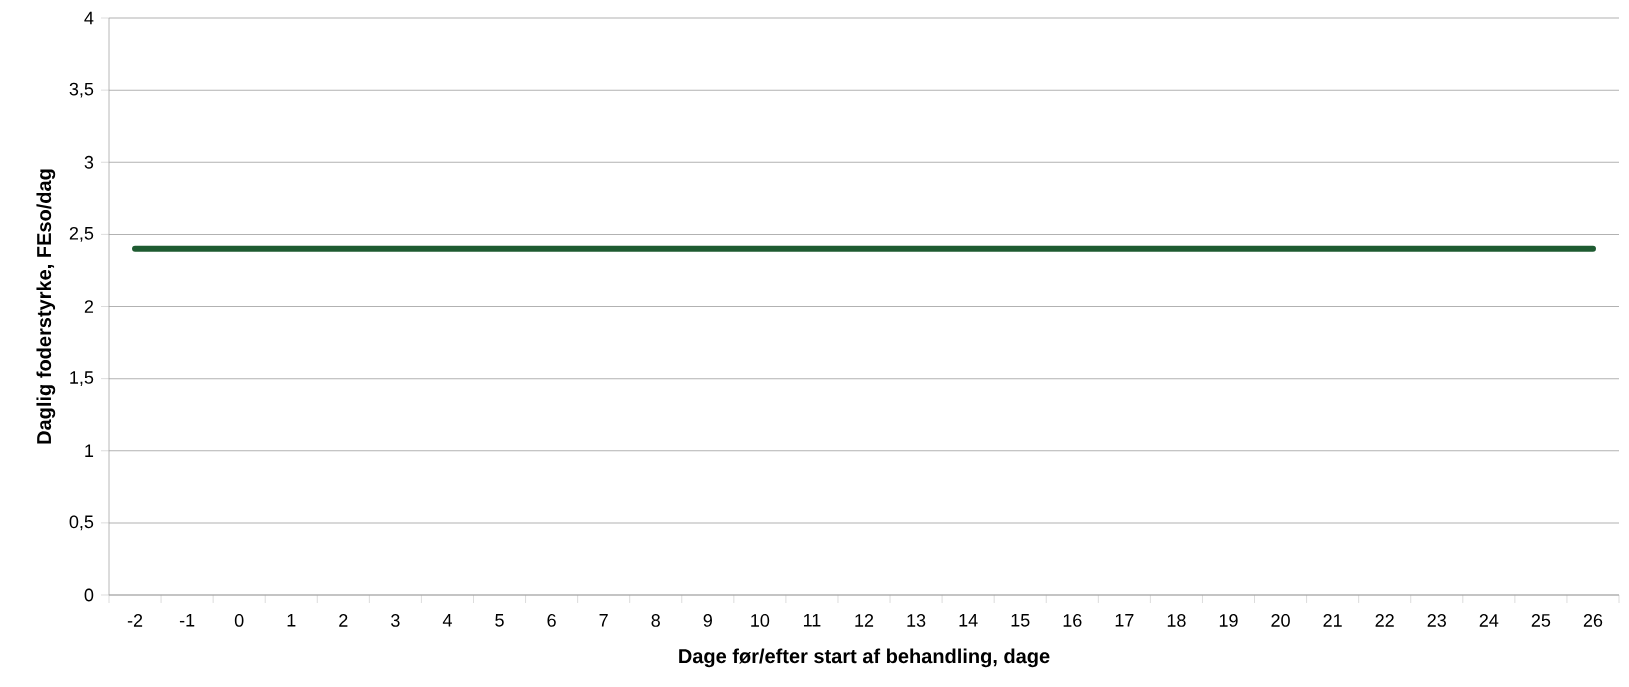  What do you see at coordinates (1124, 620) in the screenshot?
I see `x-tick-label: 17` at bounding box center [1124, 620].